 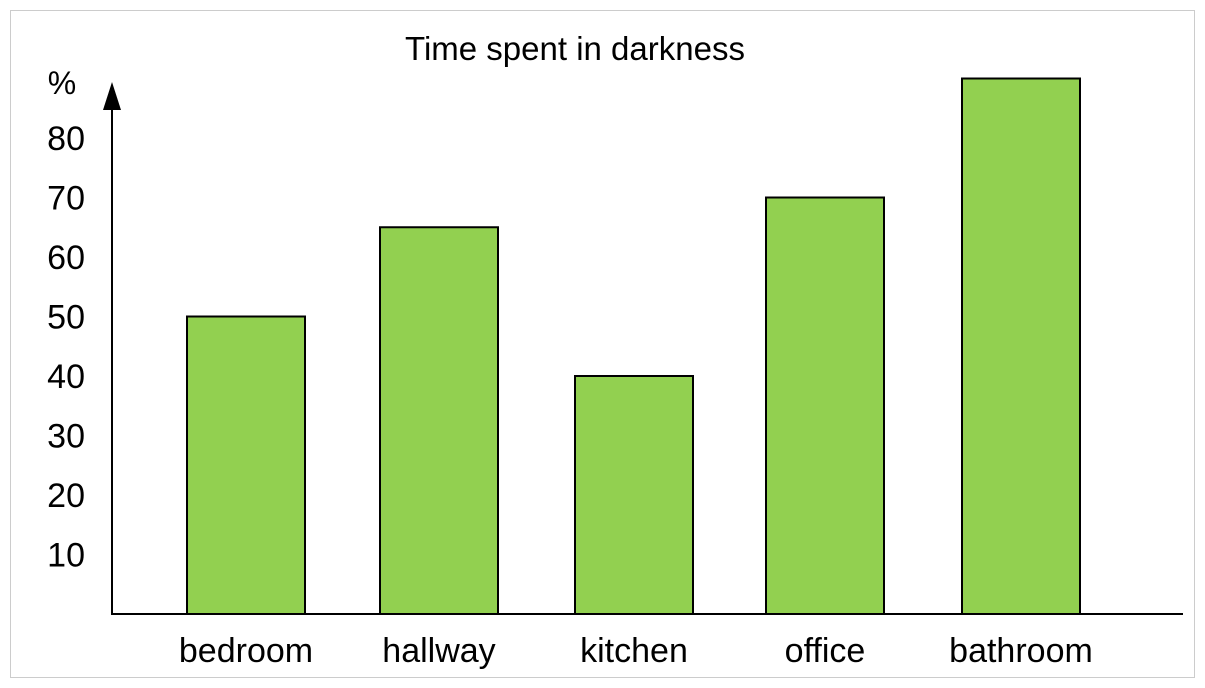 I want to click on bar-bedroom, so click(x=246, y=465).